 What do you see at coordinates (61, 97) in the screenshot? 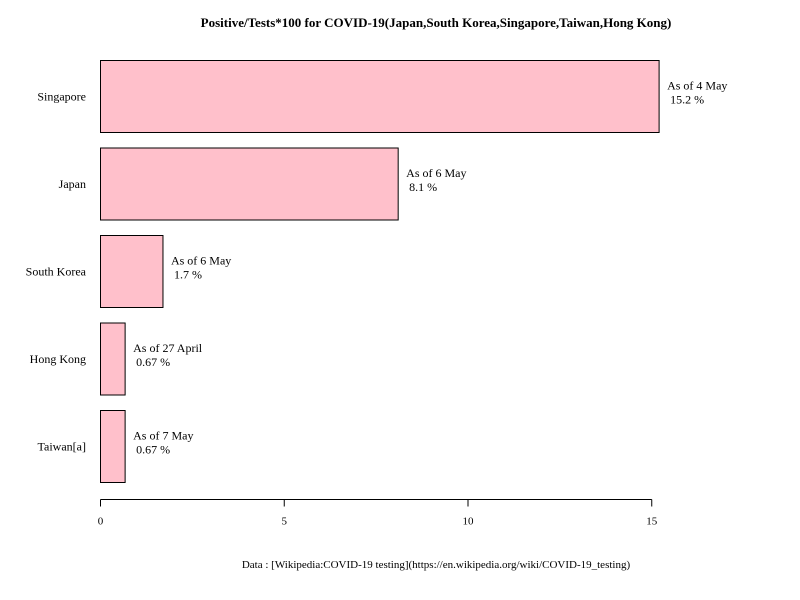
I see `category-label: Singapore` at bounding box center [61, 97].